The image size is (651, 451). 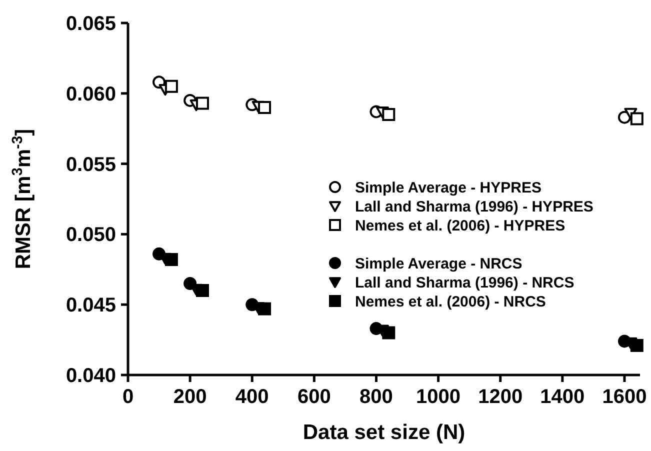 I want to click on legend-label: Lall and Sharma (1996) - HYPRES, so click(x=474, y=207).